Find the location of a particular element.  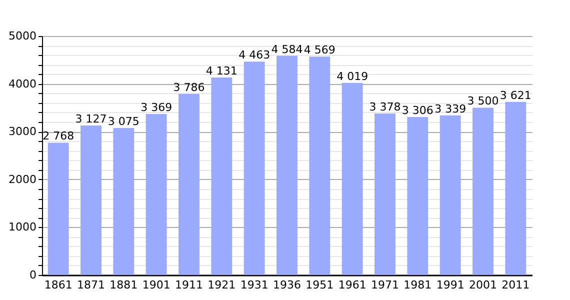

y-tick-label: 3000 is located at coordinates (22, 131).